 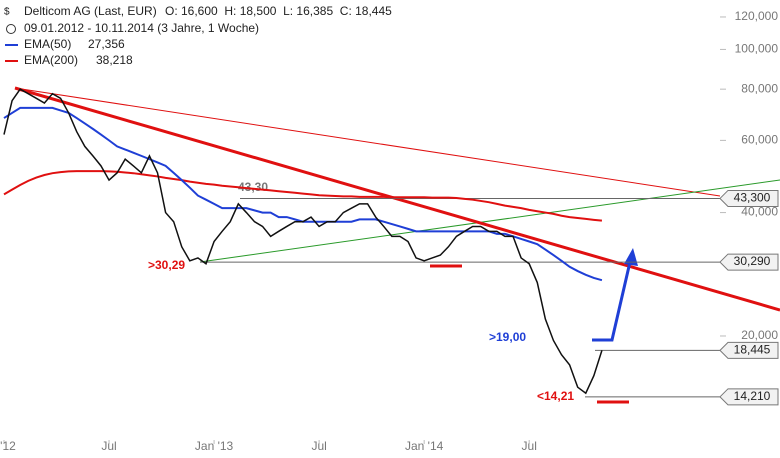 What do you see at coordinates (106, 44) in the screenshot?
I see `legend-value: 27,356` at bounding box center [106, 44].